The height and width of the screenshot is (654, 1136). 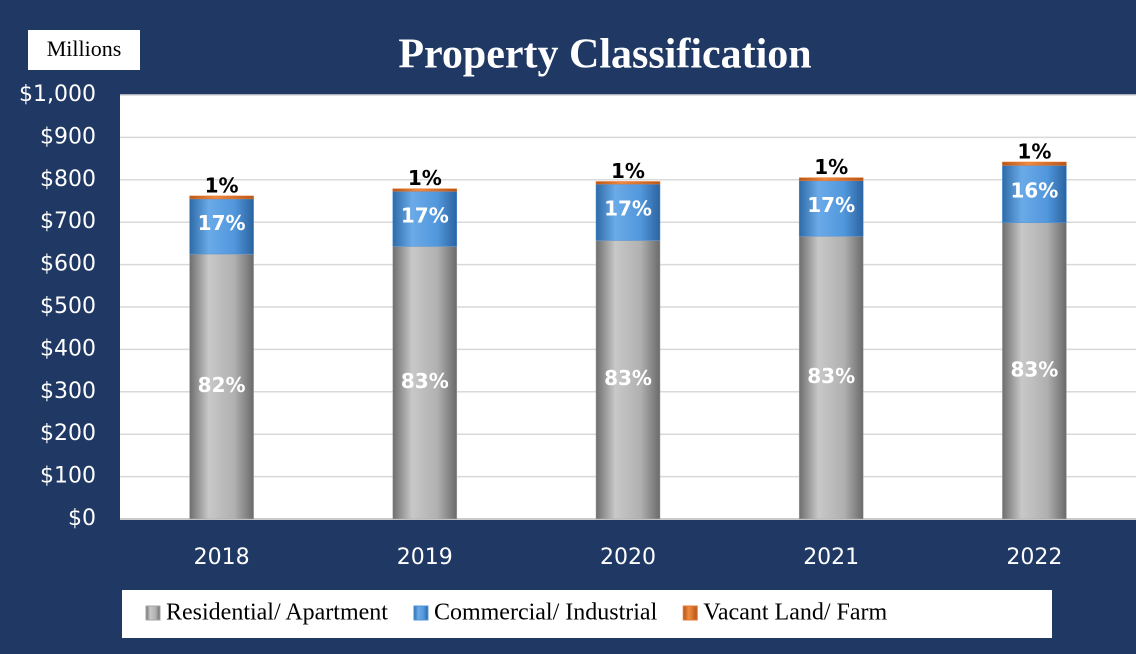 I want to click on legend-label: Residential/ Apartment, so click(x=277, y=613).